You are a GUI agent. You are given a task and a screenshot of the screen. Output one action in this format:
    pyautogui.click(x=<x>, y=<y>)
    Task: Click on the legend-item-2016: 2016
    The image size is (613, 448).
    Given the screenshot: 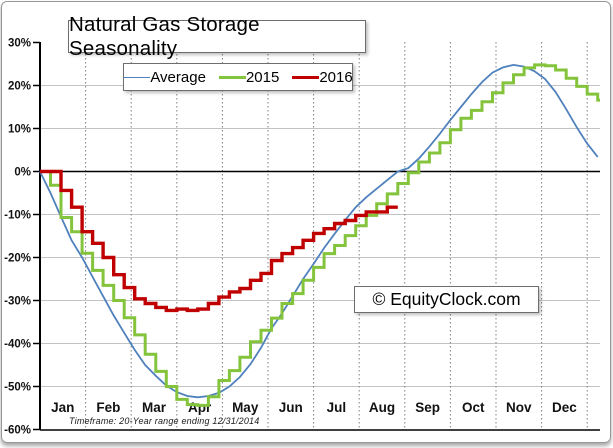 What is the action you would take?
    pyautogui.click(x=322, y=77)
    